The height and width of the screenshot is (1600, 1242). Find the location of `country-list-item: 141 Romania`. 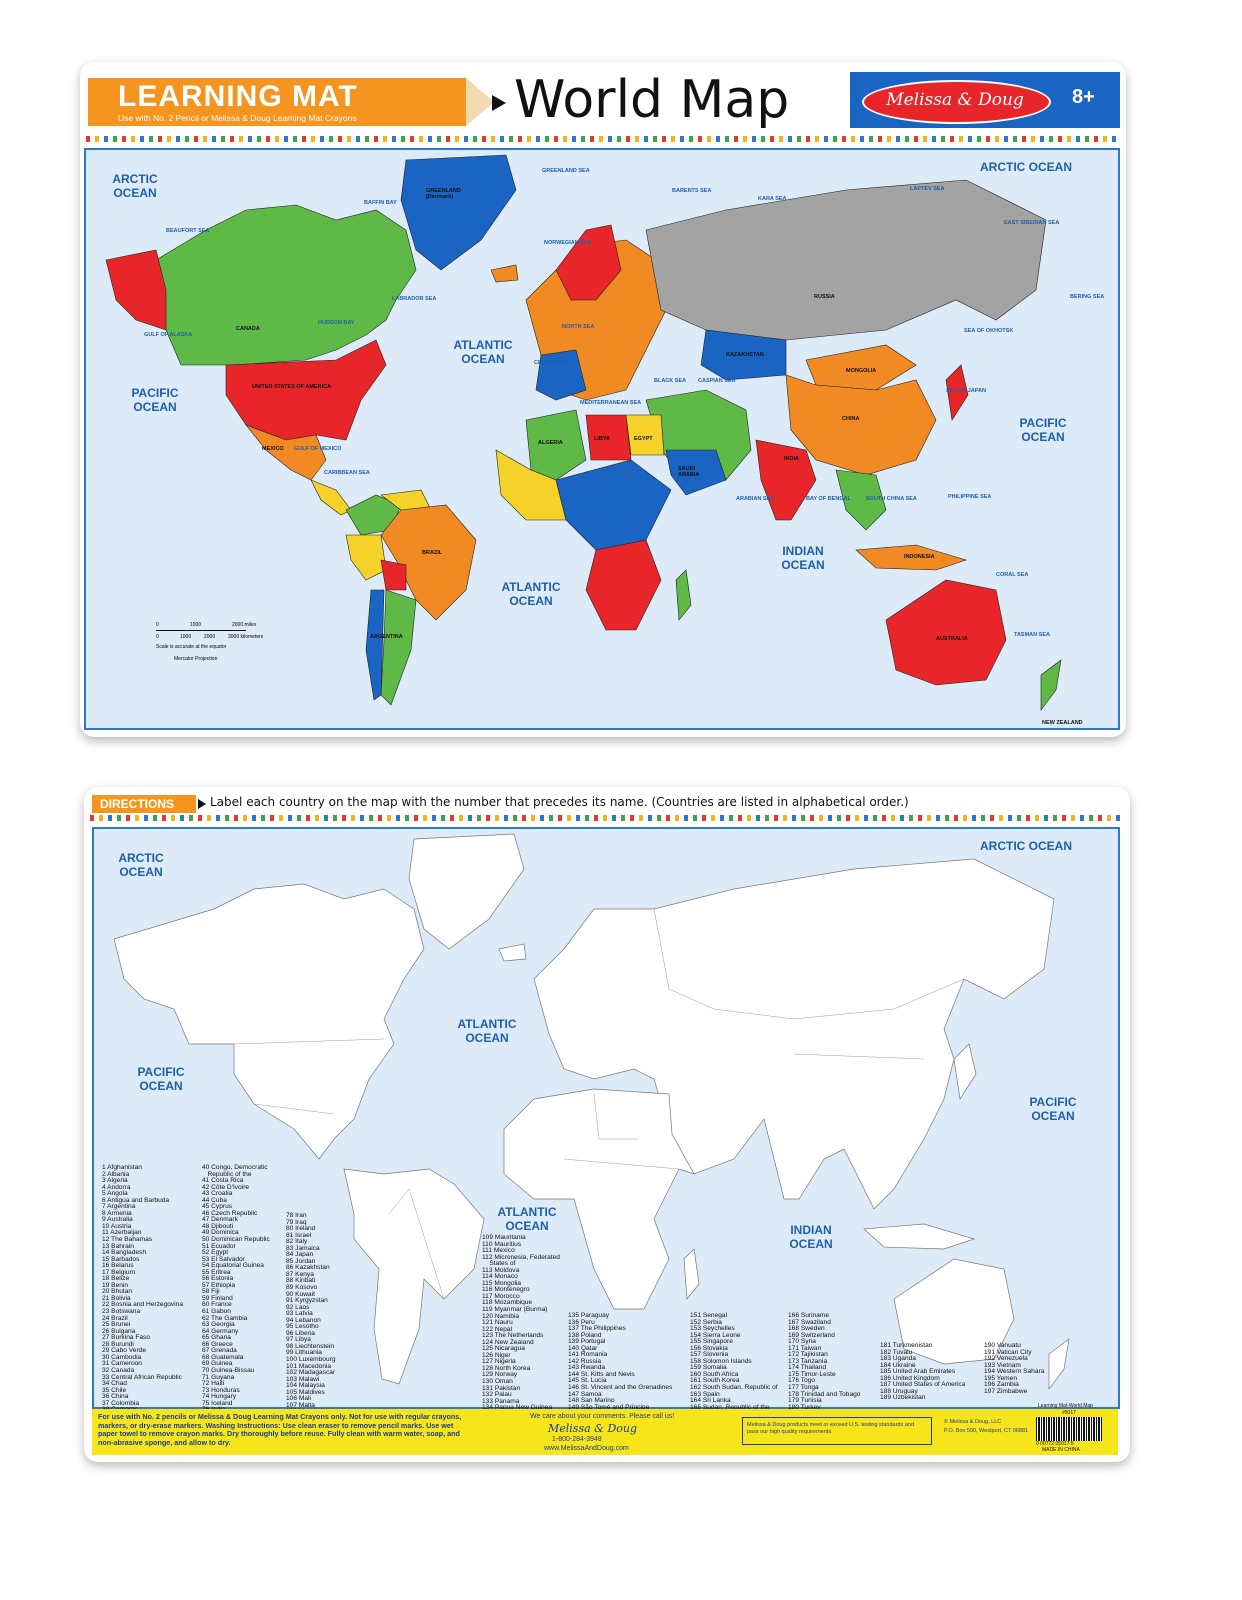

country-list-item: 141 Romania is located at coordinates (588, 1355).